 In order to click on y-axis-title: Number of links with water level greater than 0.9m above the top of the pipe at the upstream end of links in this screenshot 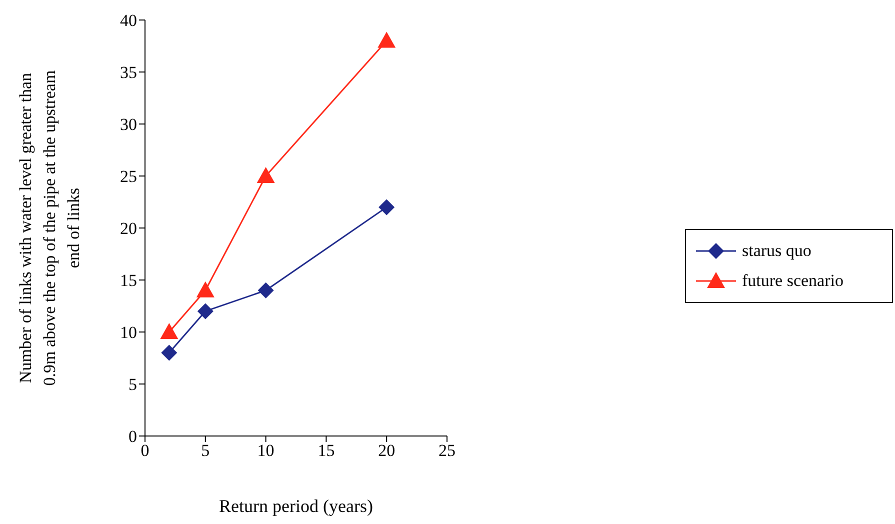, I will do `click(49, 228)`.